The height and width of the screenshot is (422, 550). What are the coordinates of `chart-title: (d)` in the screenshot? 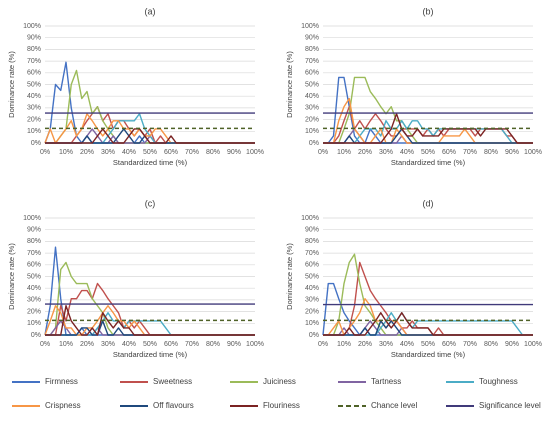 It's located at (428, 203).